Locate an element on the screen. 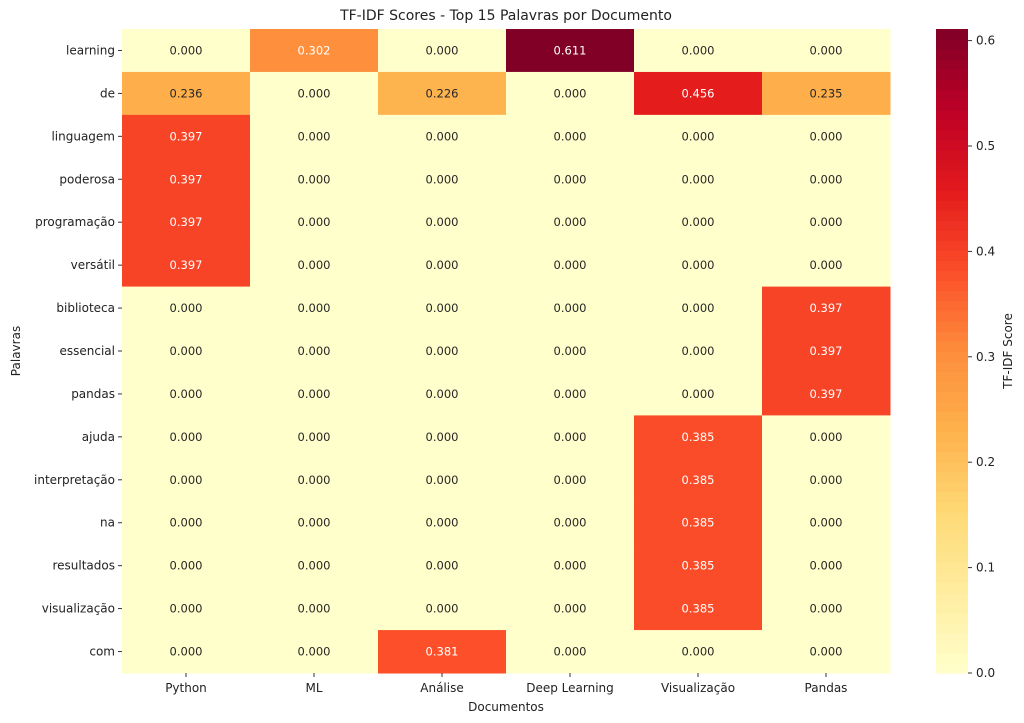 This screenshot has height=723, width=1024. colorbar-tick-label: 0.2 is located at coordinates (985, 462).